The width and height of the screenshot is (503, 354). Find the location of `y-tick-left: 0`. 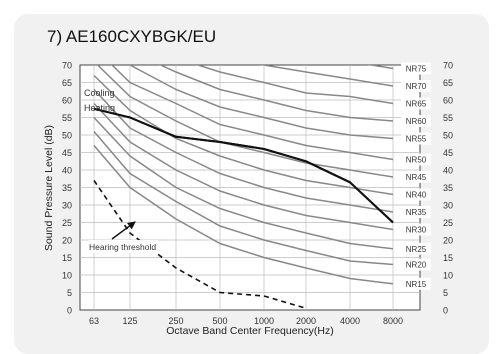

y-tick-left: 0 is located at coordinates (69, 311).